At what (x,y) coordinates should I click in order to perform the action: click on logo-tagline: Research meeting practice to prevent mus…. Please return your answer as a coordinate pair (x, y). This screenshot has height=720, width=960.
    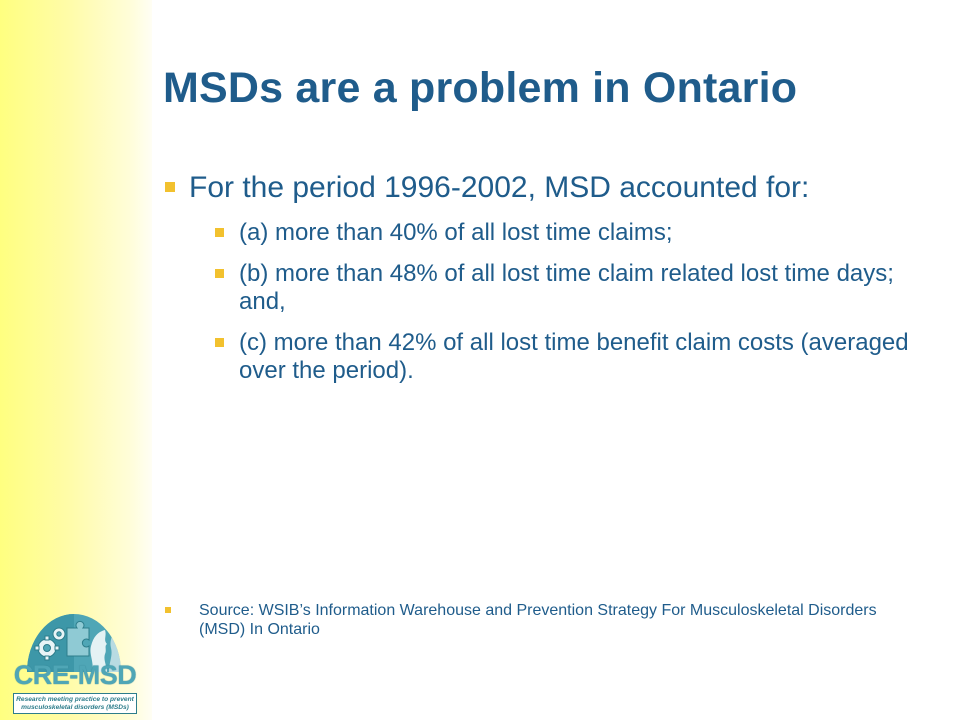
    Looking at the image, I should click on (75, 703).